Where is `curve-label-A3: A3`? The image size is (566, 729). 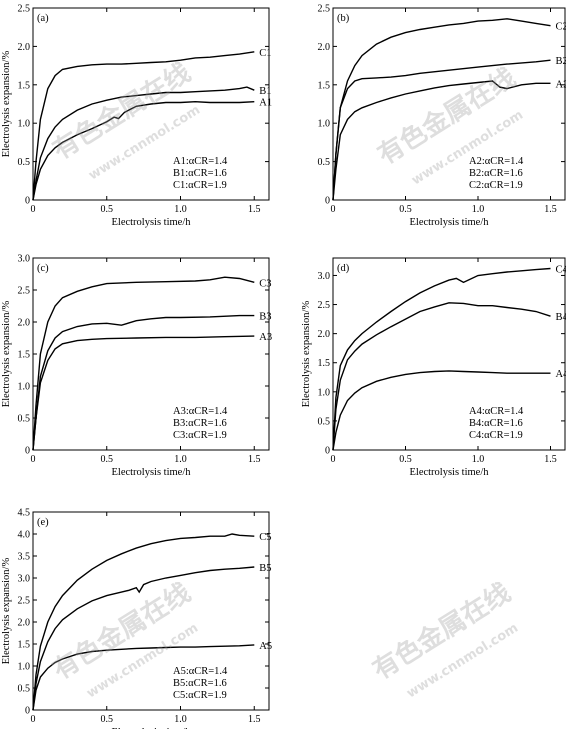 curve-label-A3: A3 is located at coordinates (265, 337).